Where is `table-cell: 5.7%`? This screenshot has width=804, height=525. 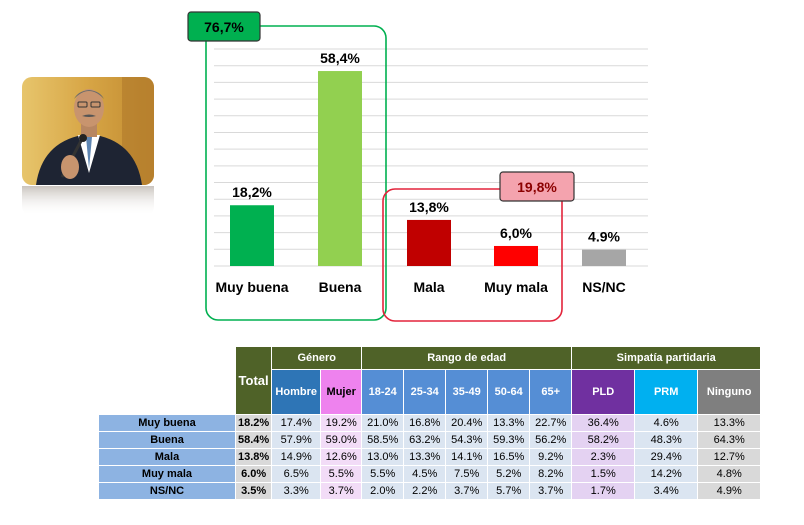
table-cell: 5.7% is located at coordinates (509, 491).